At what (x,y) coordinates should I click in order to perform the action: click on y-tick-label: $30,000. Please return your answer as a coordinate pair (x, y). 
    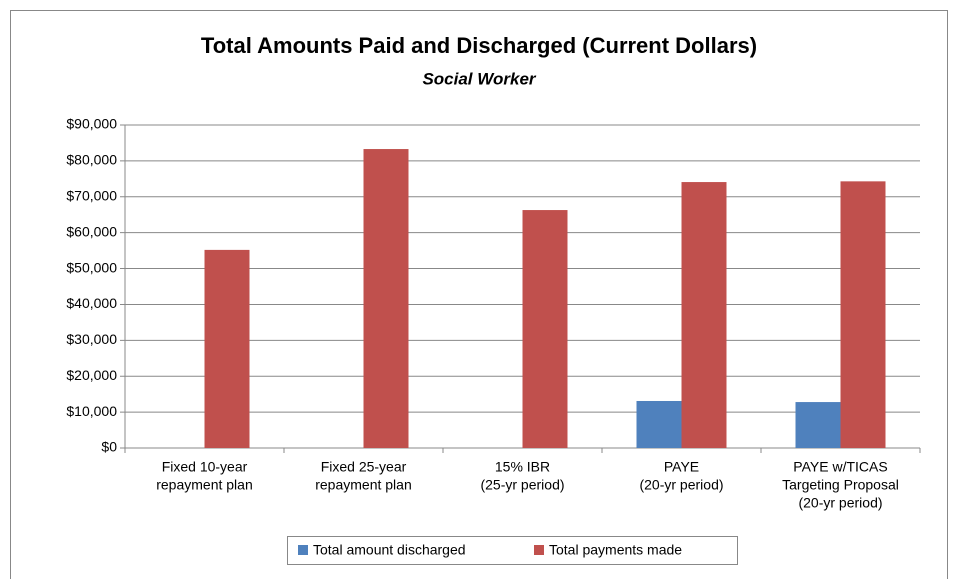
    Looking at the image, I should click on (91, 339).